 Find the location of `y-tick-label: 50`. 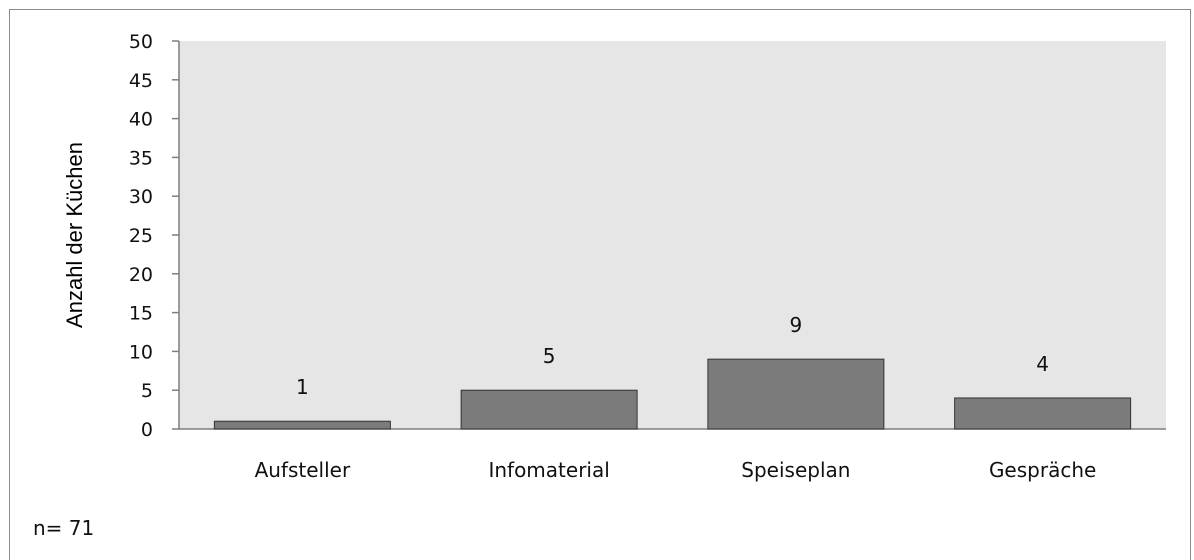

y-tick-label: 50 is located at coordinates (141, 42).